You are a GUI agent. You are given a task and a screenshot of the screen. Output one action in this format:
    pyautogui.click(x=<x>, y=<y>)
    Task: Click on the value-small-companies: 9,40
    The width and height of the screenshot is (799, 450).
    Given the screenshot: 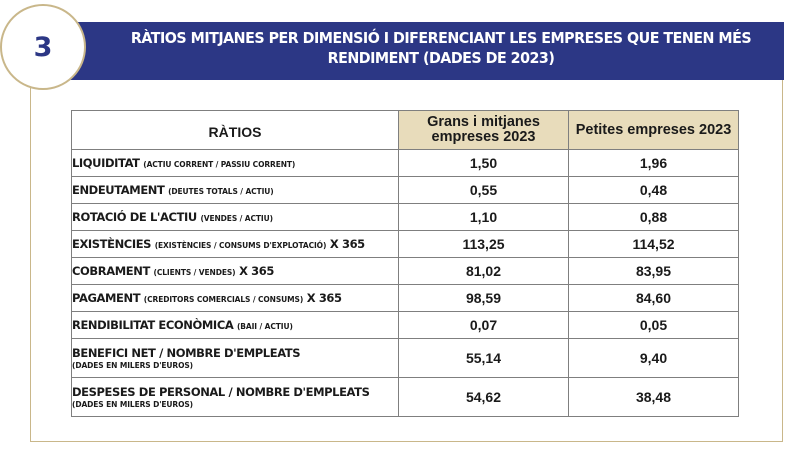 What is the action you would take?
    pyautogui.click(x=653, y=358)
    